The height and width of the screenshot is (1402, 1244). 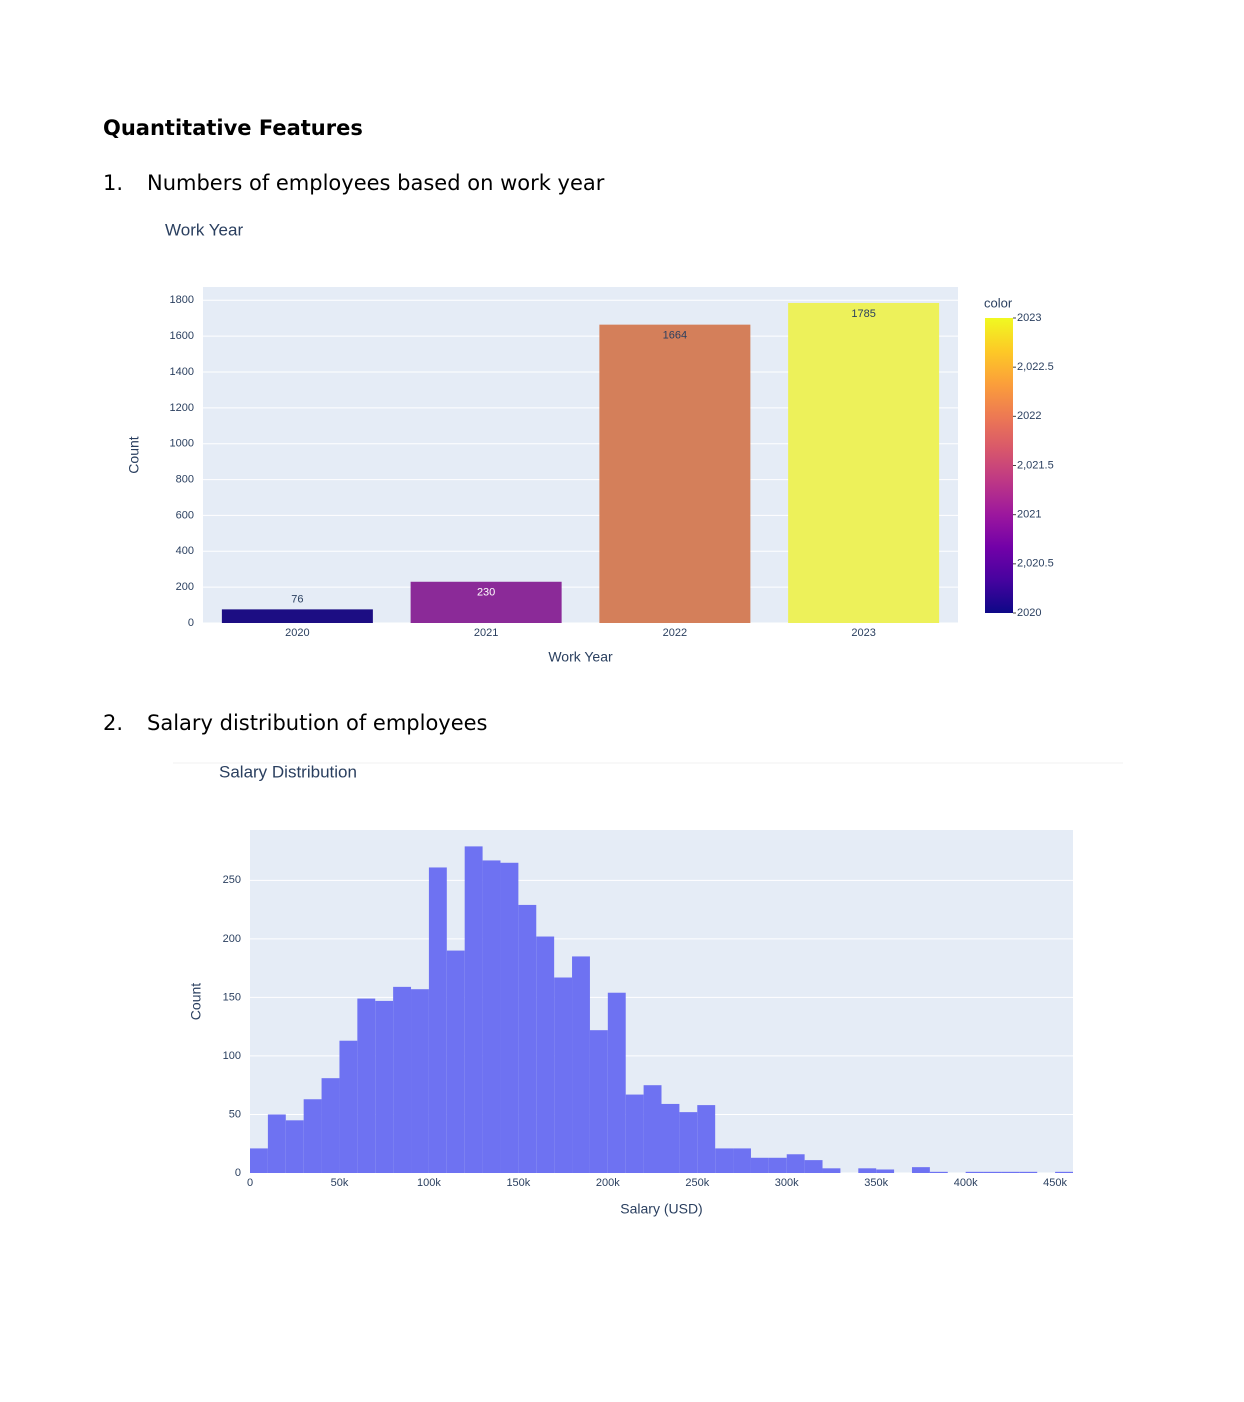 I want to click on colorbar, so click(x=999, y=465).